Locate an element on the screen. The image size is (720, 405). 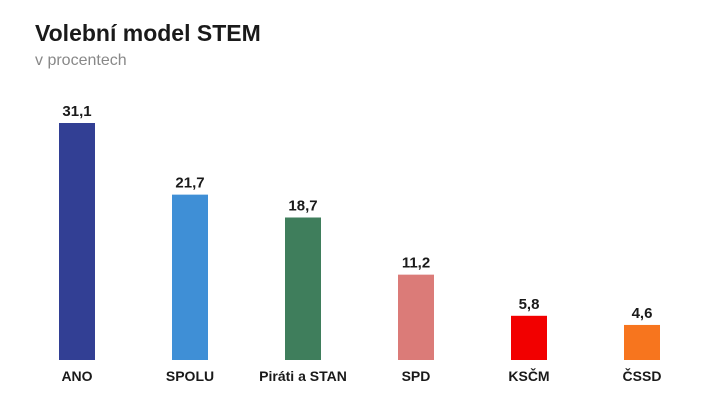
bar-ssd is located at coordinates (642, 342).